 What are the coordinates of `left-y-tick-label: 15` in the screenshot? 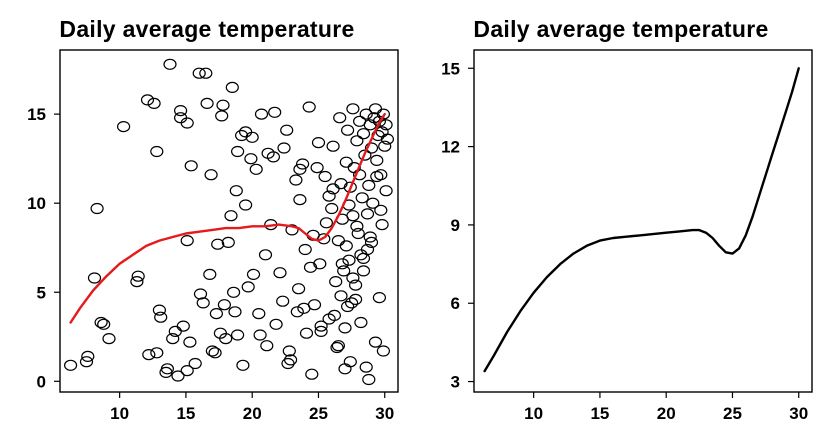 It's located at (36, 114).